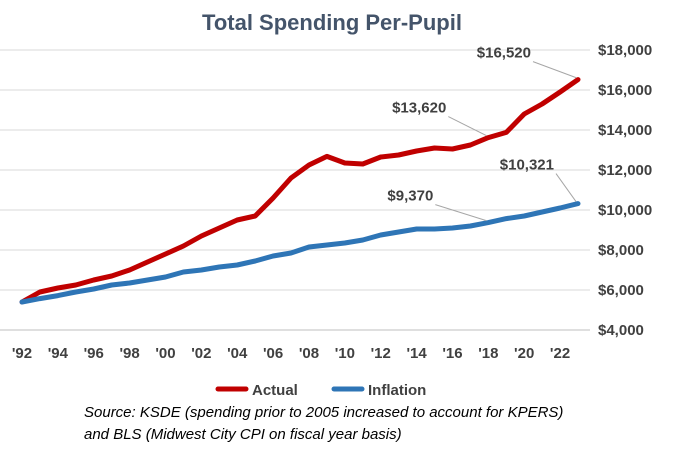 The width and height of the screenshot is (683, 454). What do you see at coordinates (621, 330) in the screenshot?
I see `y-tick-label: $4,000` at bounding box center [621, 330].